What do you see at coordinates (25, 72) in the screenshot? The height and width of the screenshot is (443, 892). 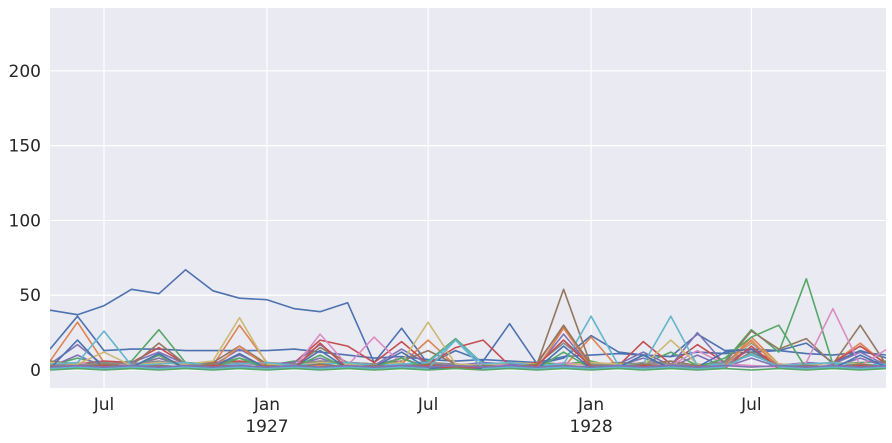 I see `y-tick-label: 200` at bounding box center [25, 72].